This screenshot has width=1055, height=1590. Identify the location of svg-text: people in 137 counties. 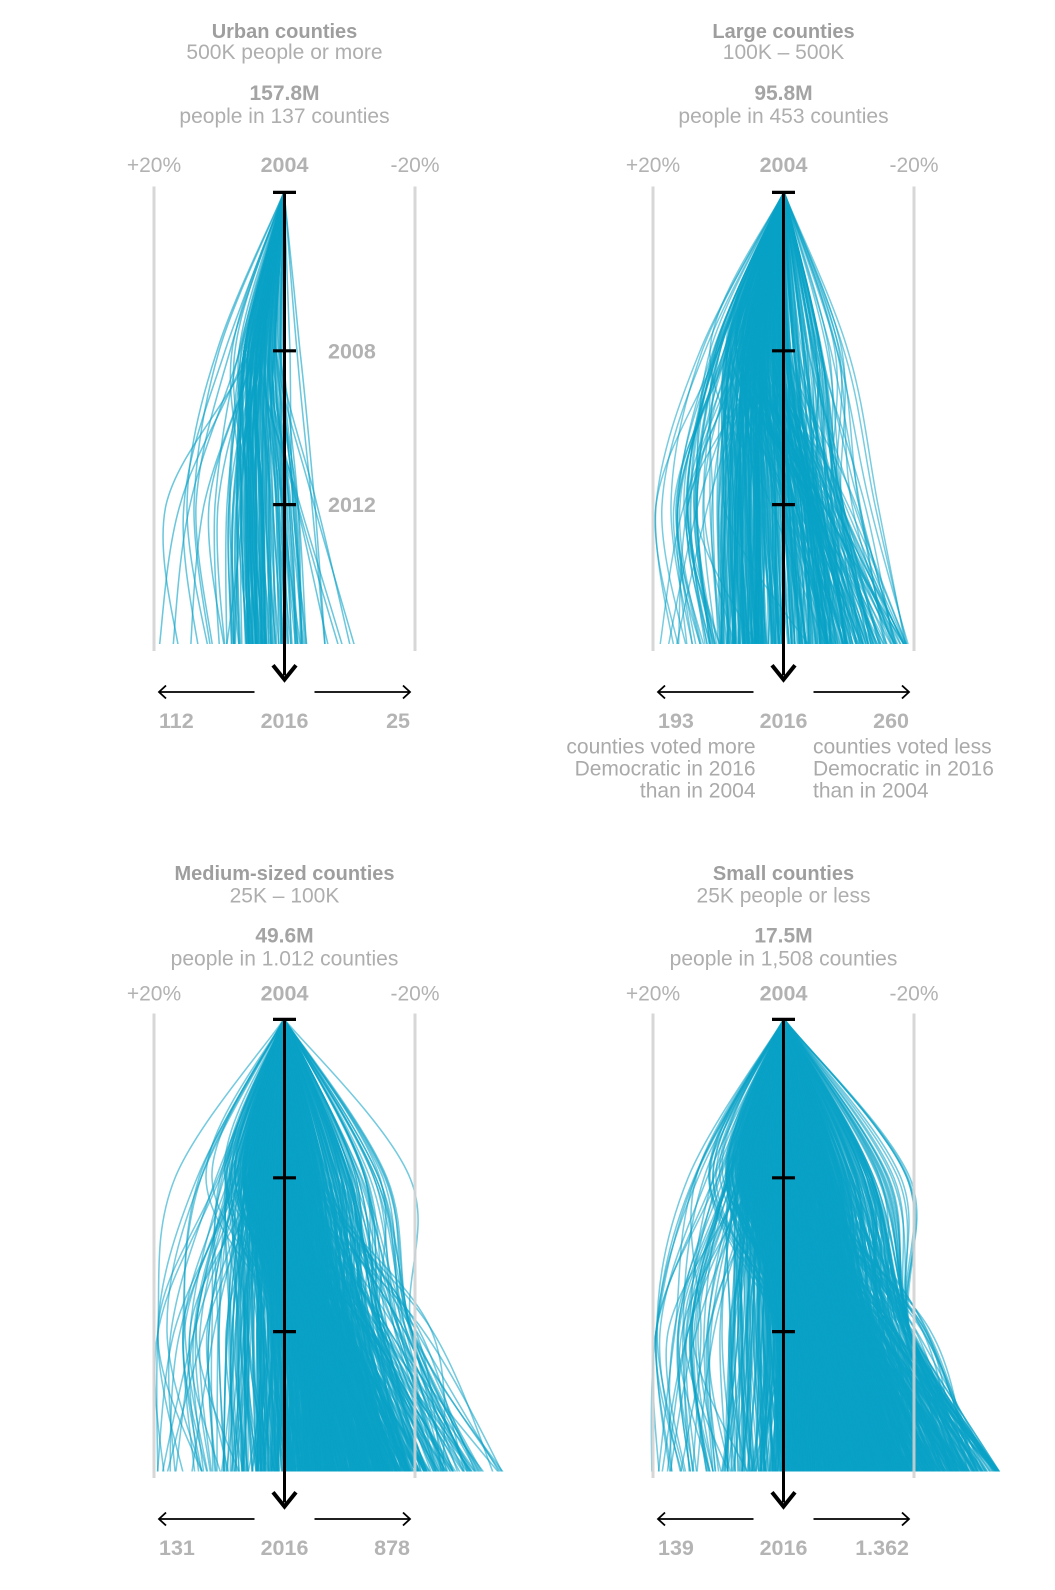
(284, 116).